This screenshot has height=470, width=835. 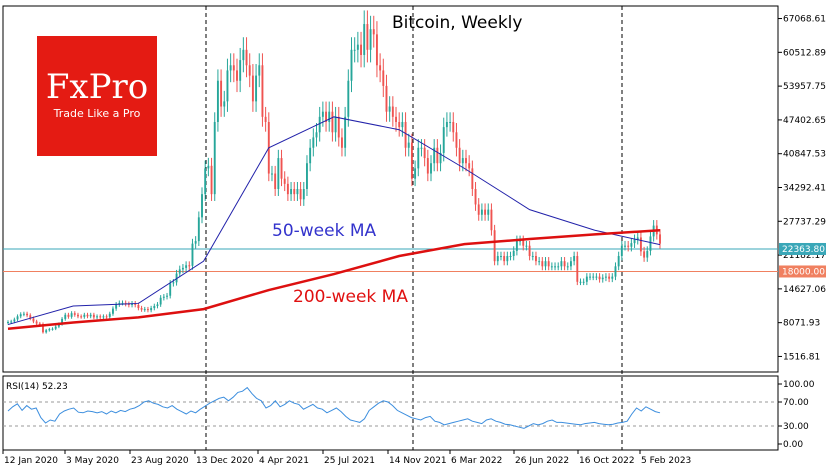 I want to click on price-tags: 22363.80 18000.00, so click(x=802, y=260).